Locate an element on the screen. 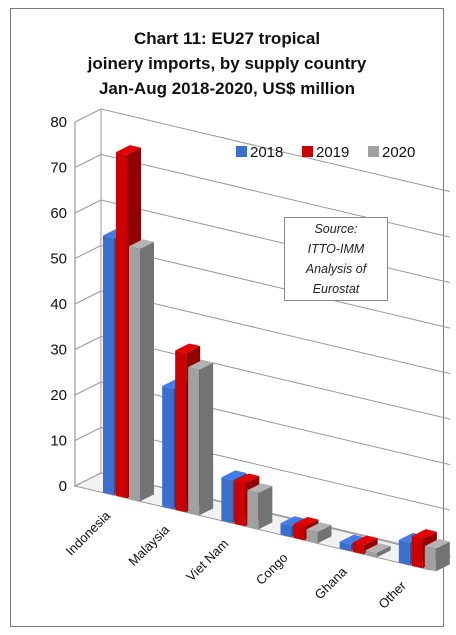 Image resolution: width=456 pixels, height=635 pixels. y-tick-label: 40 is located at coordinates (58, 304).